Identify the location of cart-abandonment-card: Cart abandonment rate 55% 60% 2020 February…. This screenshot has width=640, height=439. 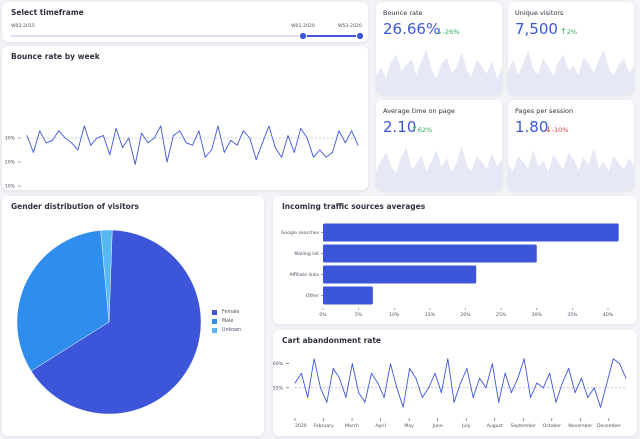
(455, 383).